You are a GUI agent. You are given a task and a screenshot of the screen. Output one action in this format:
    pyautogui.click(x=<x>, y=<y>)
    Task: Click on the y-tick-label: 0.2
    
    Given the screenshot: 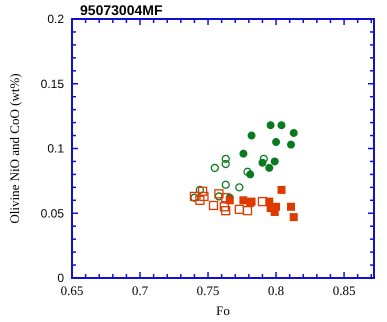 What is the action you would take?
    pyautogui.click(x=55, y=19)
    